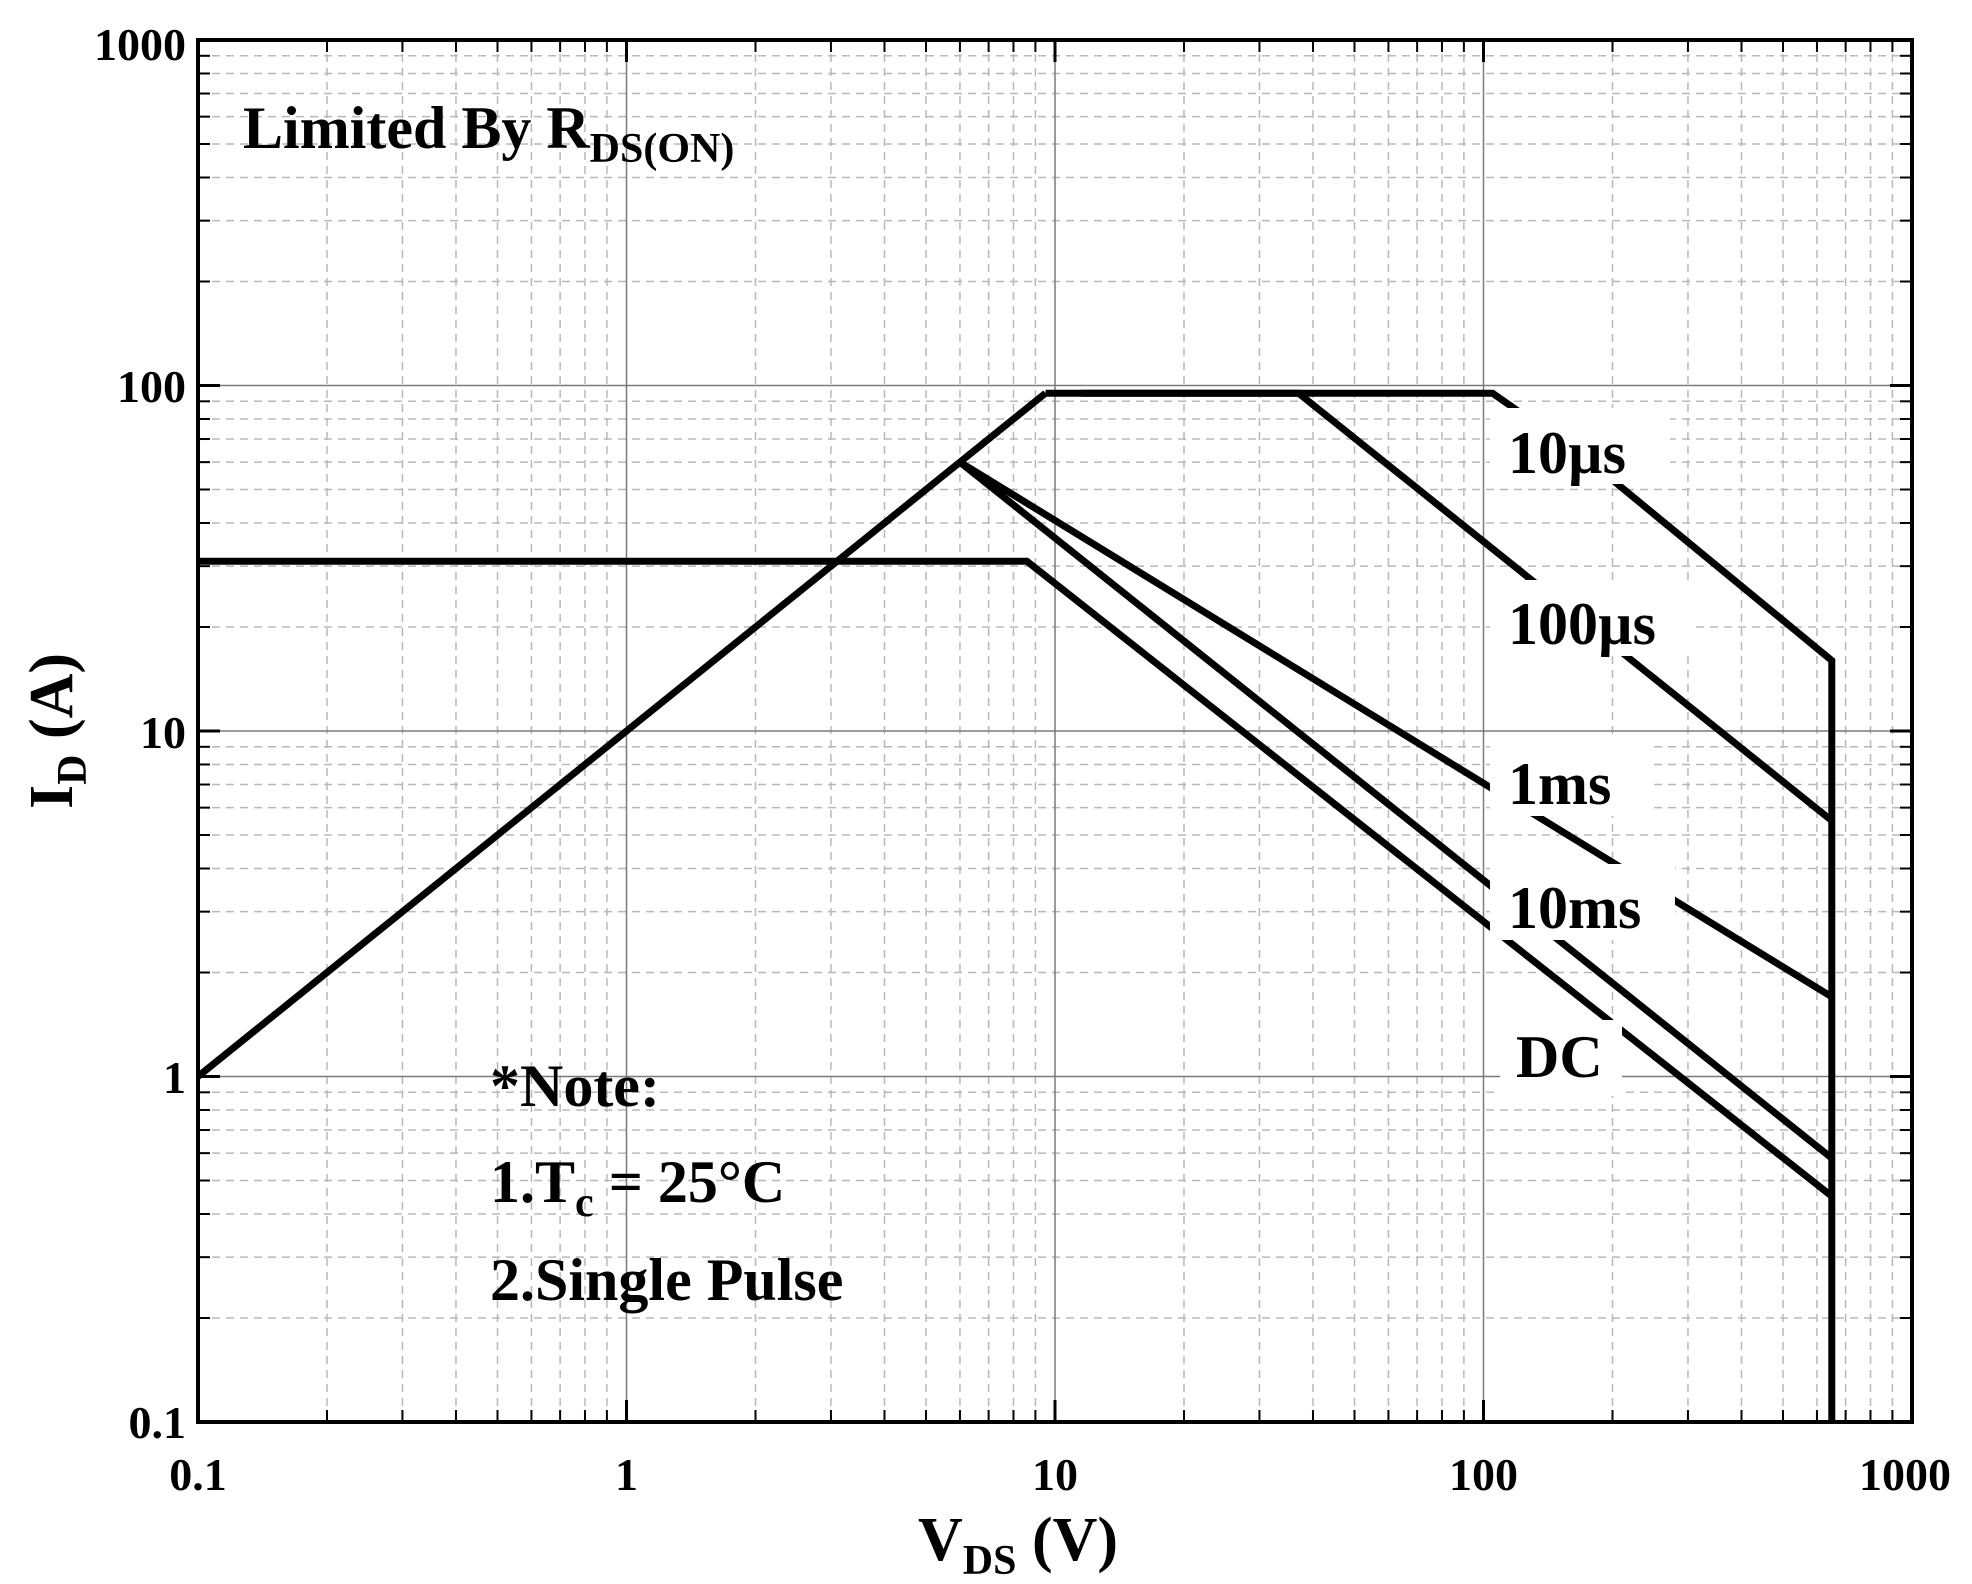 This screenshot has height=1584, width=1972. What do you see at coordinates (174, 1077) in the screenshot?
I see `y-tick-label-1: 1` at bounding box center [174, 1077].